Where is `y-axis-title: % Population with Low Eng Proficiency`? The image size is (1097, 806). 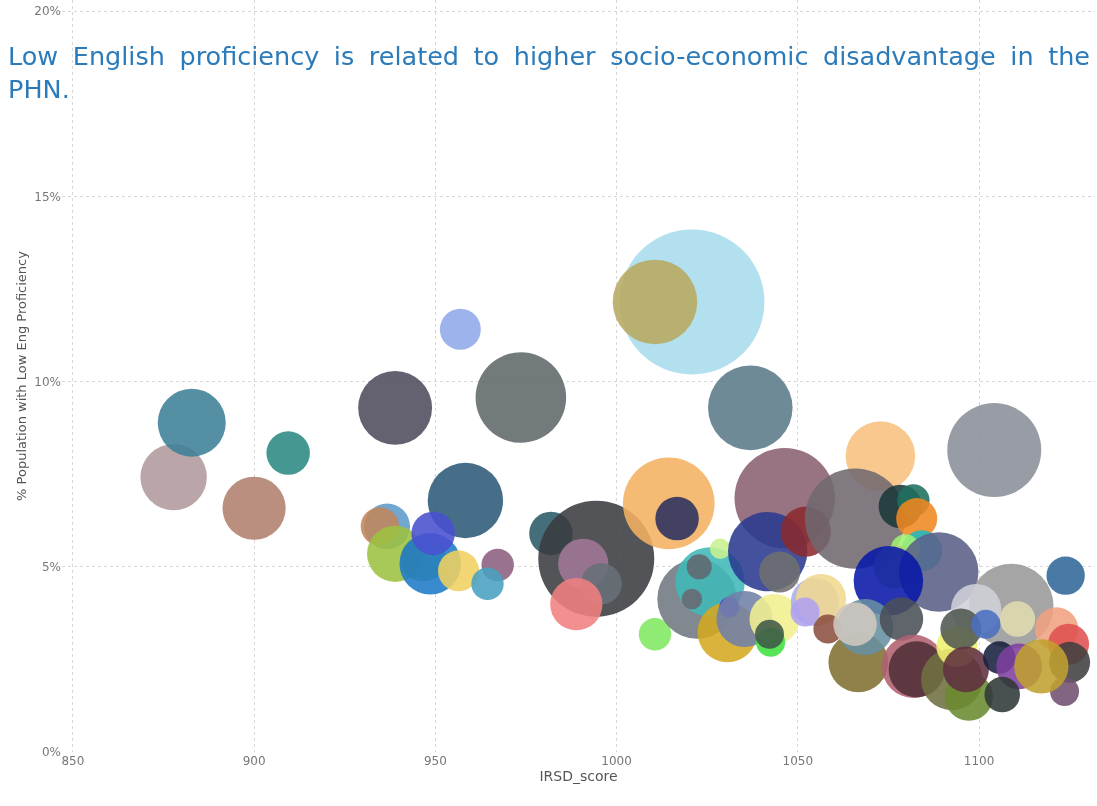 y-axis-title: % Population with Low Eng Proficiency is located at coordinates (22, 375).